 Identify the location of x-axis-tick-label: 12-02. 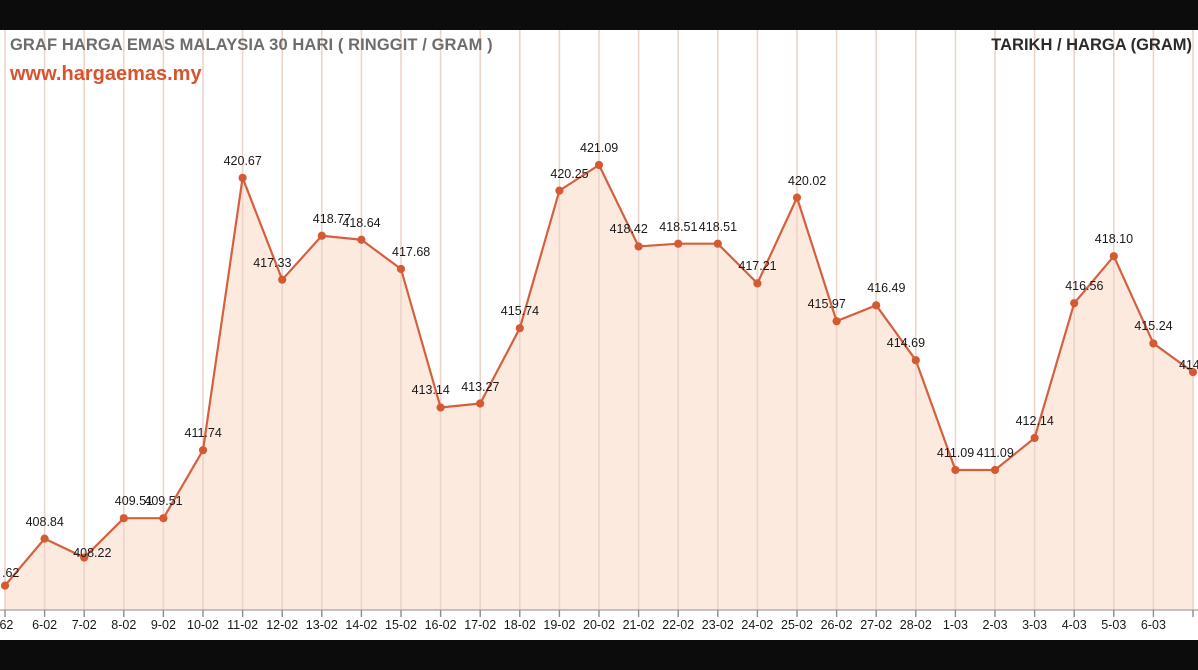
(282, 625).